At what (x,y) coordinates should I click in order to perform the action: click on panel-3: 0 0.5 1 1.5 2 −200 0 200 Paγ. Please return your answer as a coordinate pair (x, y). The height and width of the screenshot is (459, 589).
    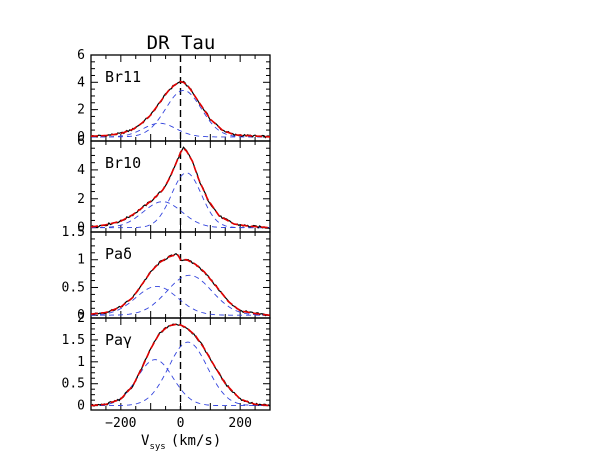
    Looking at the image, I should click on (166, 371).